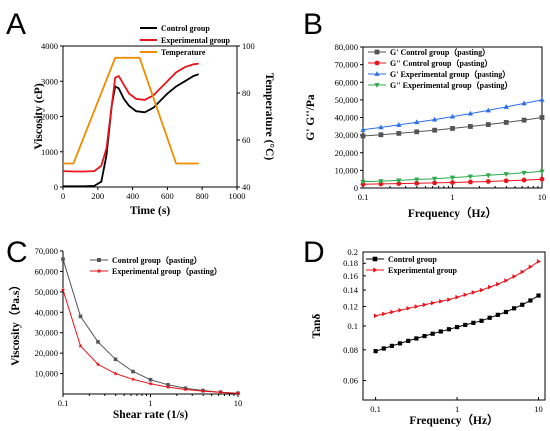 The width and height of the screenshot is (550, 431). I want to click on y-axis-title: G' G''/Pa, so click(311, 117).